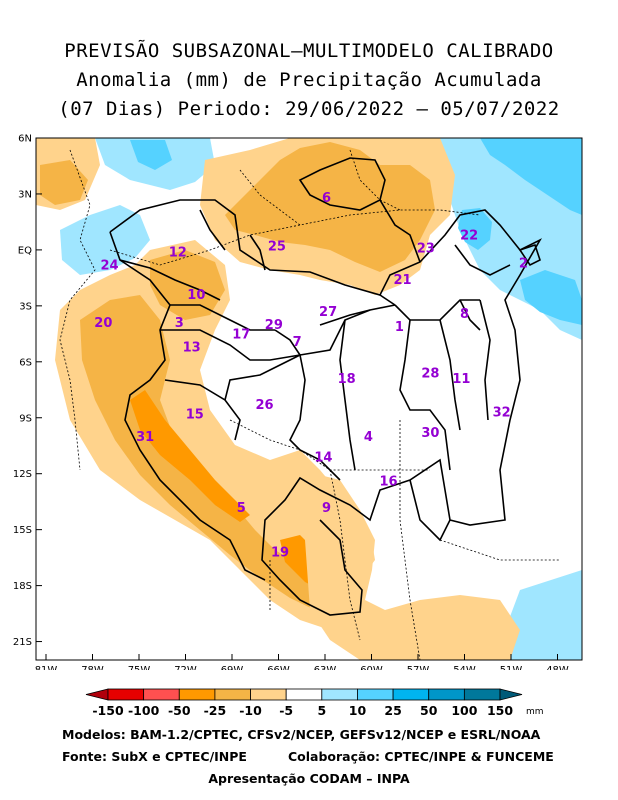  I want to click on region-label-22: 22, so click(469, 235).